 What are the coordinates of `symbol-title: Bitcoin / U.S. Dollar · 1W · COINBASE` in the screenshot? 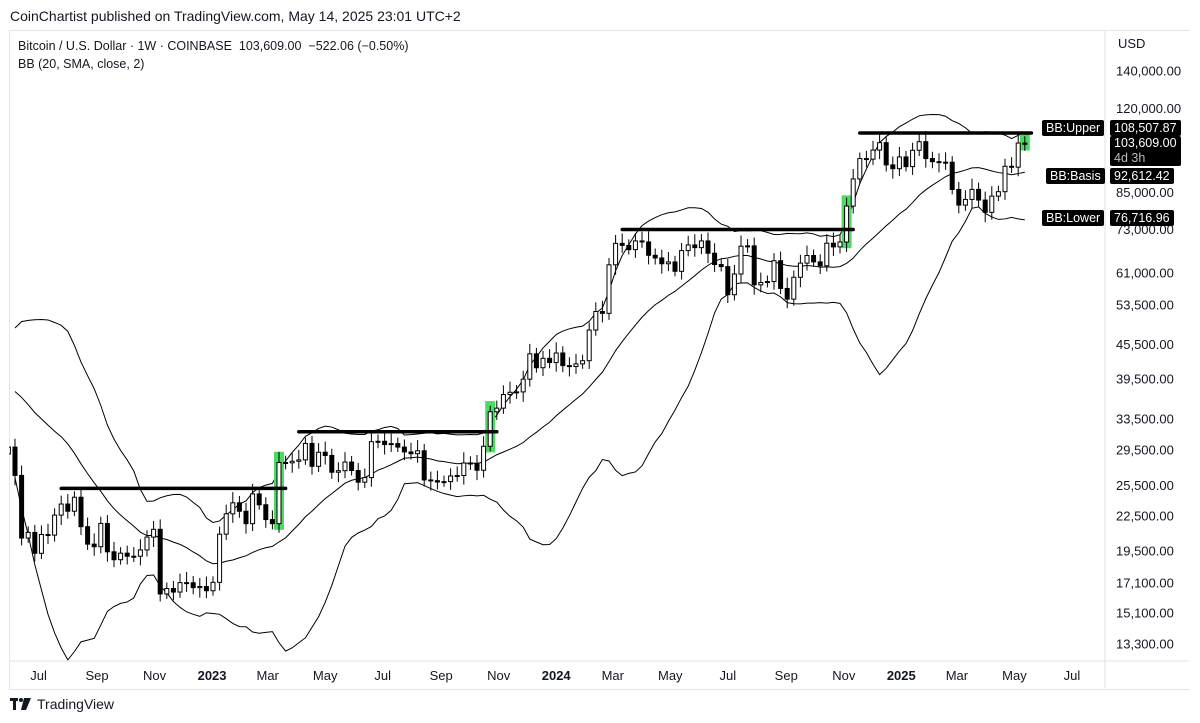 It's located at (125, 46).